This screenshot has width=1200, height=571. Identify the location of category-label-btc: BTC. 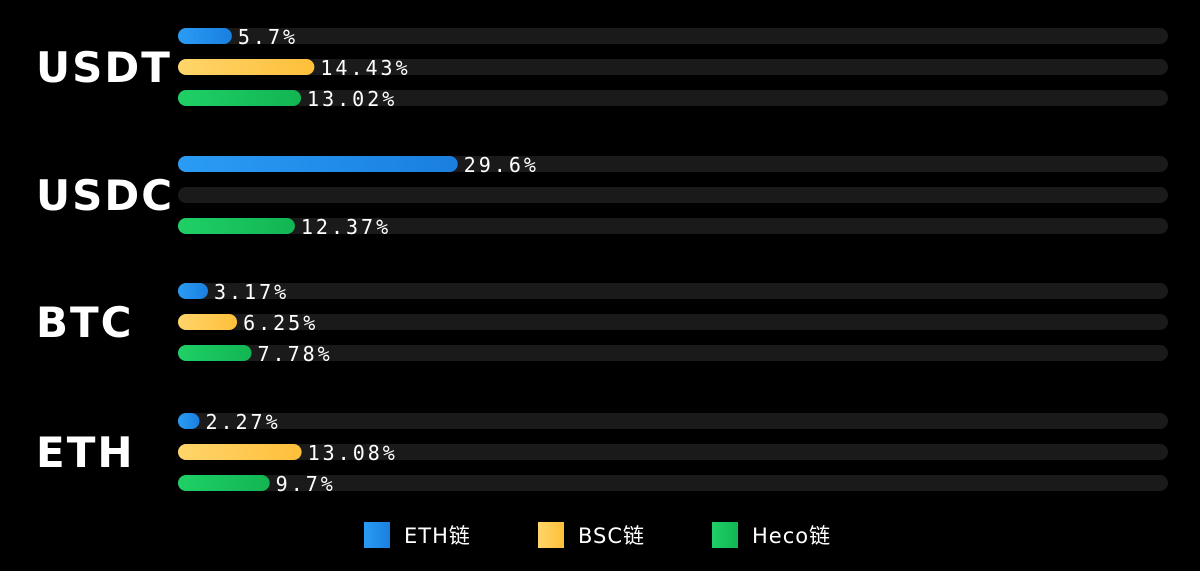
(85, 322).